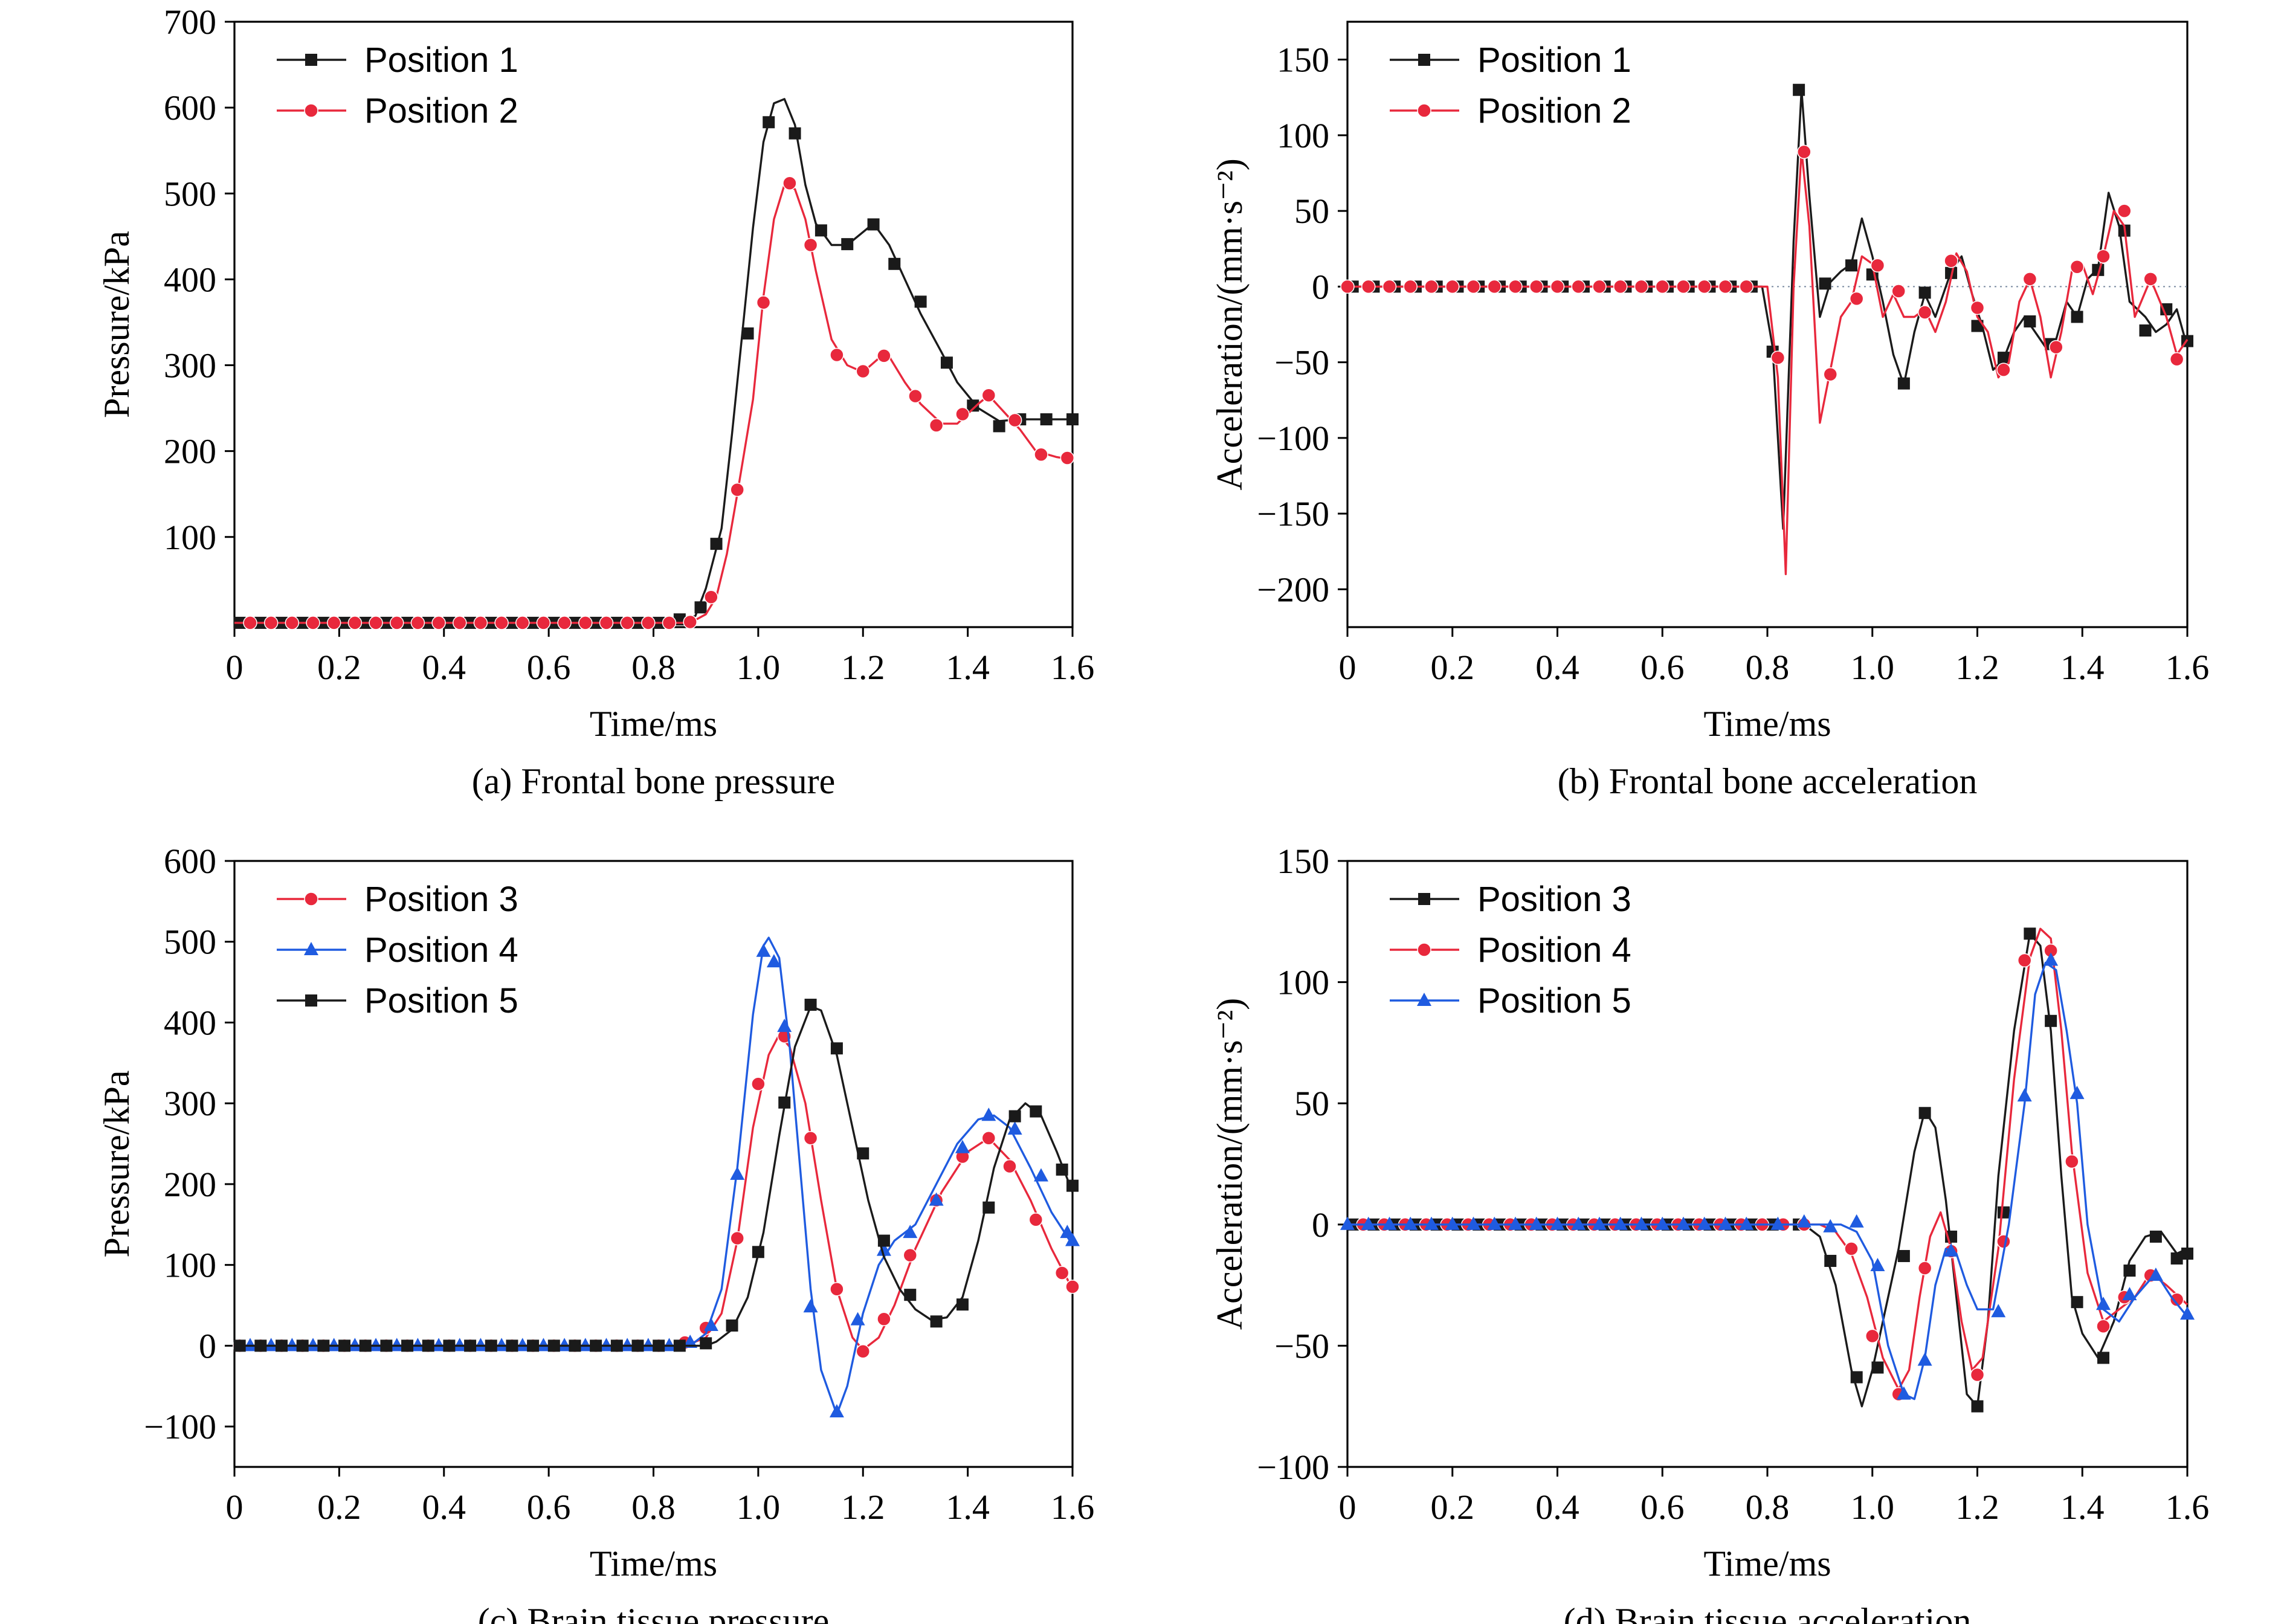  I want to click on y-tick-label: −50, so click(1301, 1345).